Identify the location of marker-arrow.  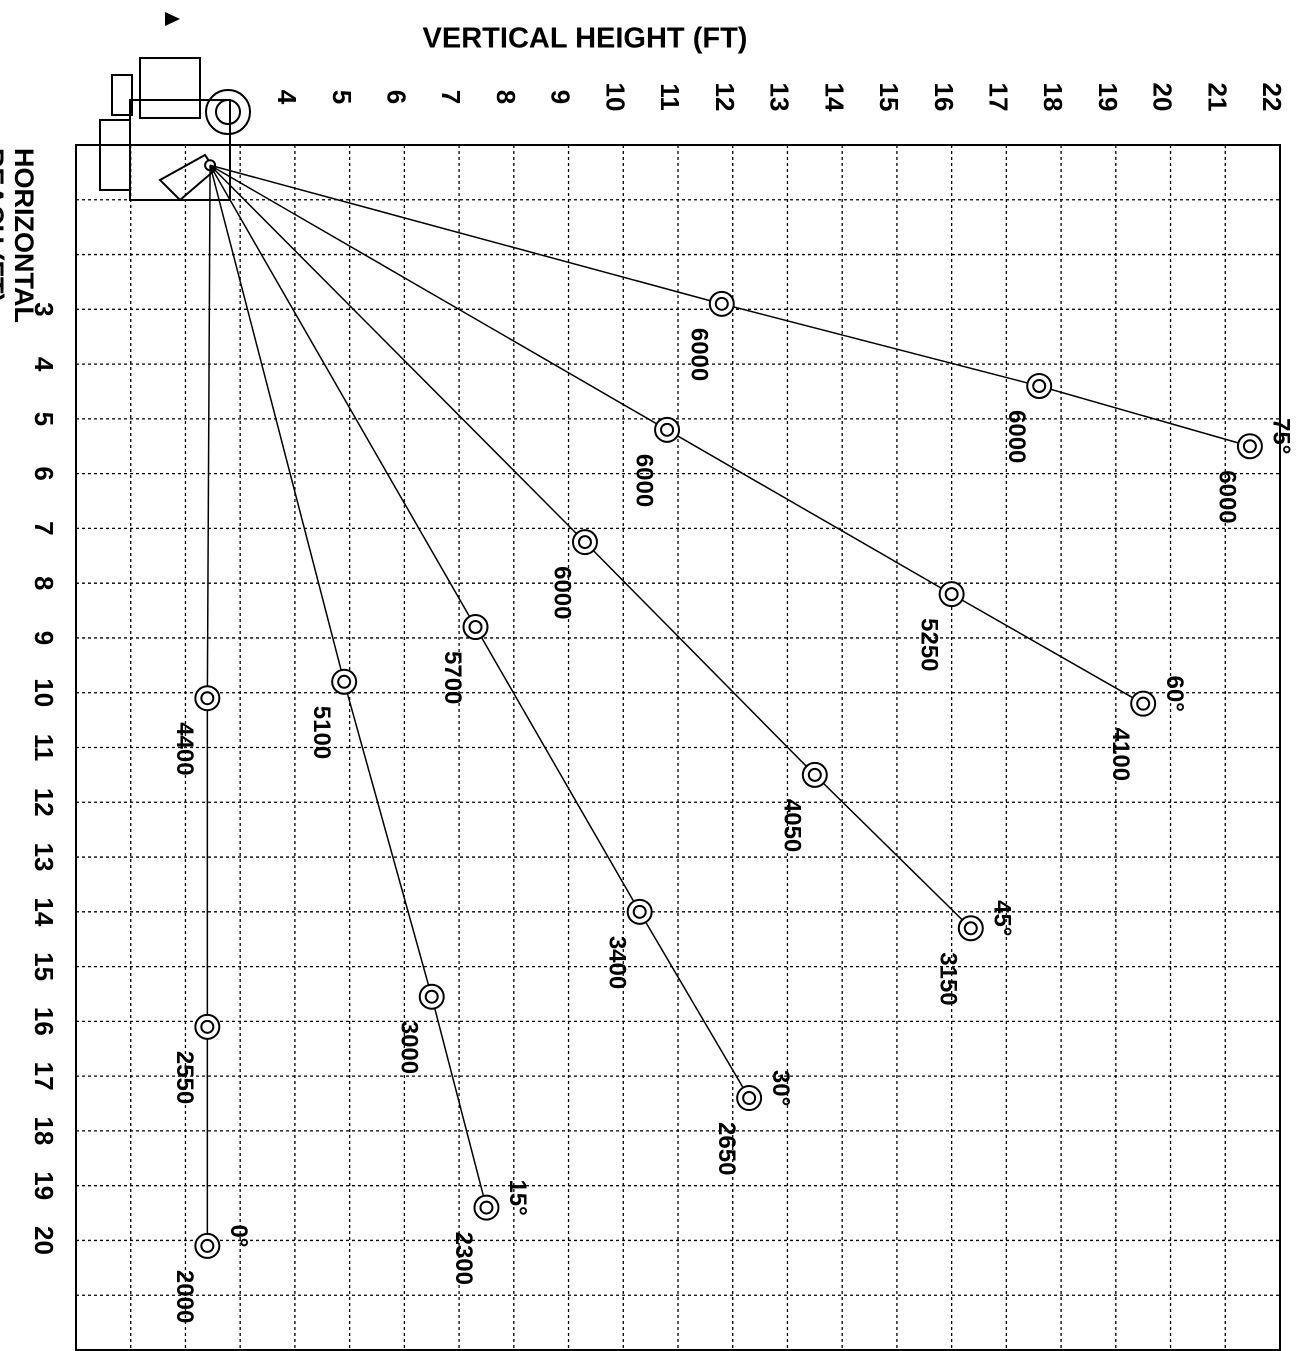
(172, 19).